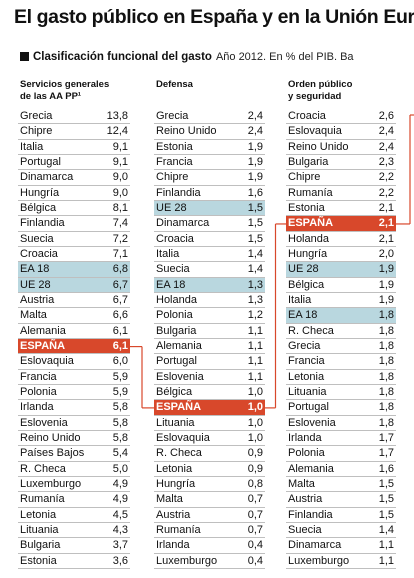  I want to click on table-row: Letonia 0,9, so click(209, 469).